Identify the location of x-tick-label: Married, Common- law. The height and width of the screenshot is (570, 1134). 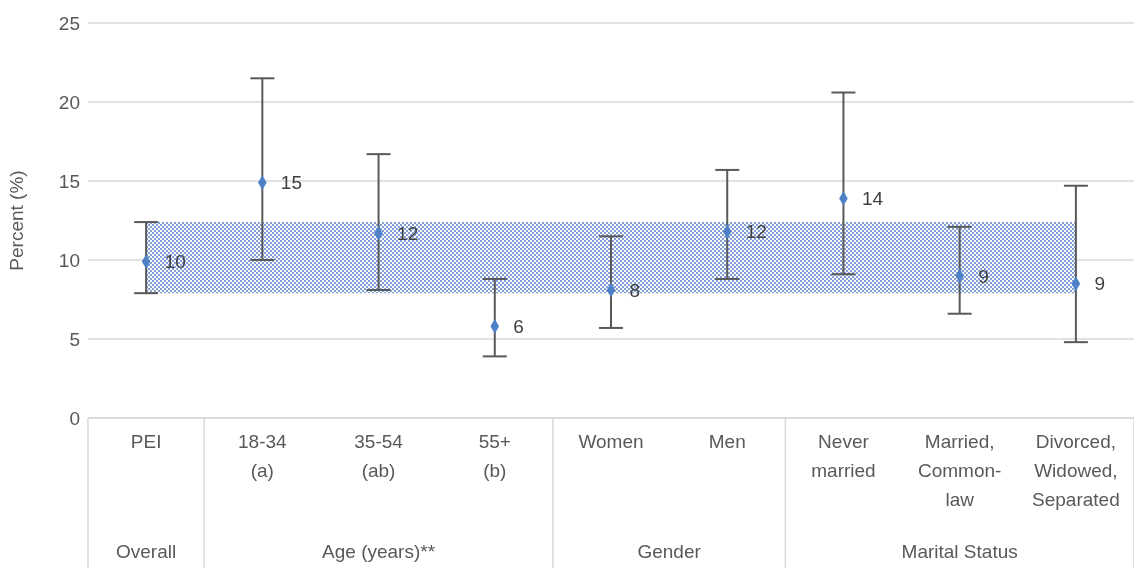
(959, 470).